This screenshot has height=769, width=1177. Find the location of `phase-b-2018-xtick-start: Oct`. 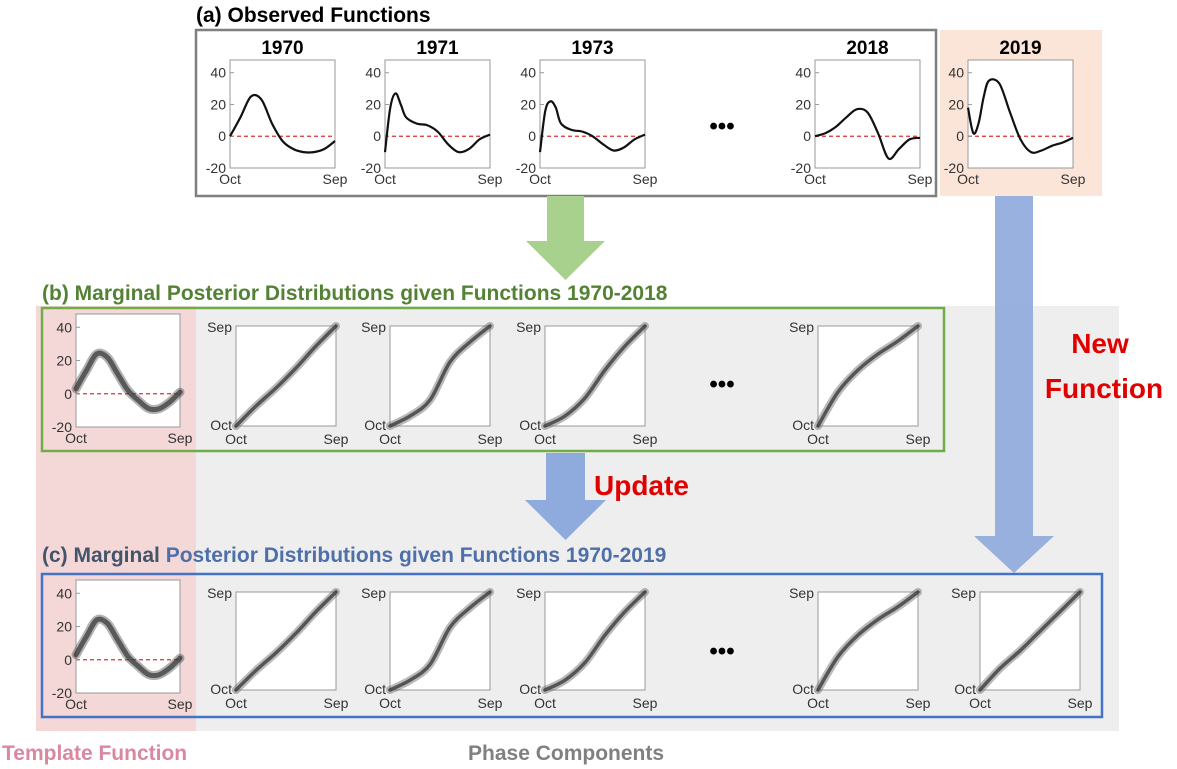

phase-b-2018-xtick-start: Oct is located at coordinates (818, 439).